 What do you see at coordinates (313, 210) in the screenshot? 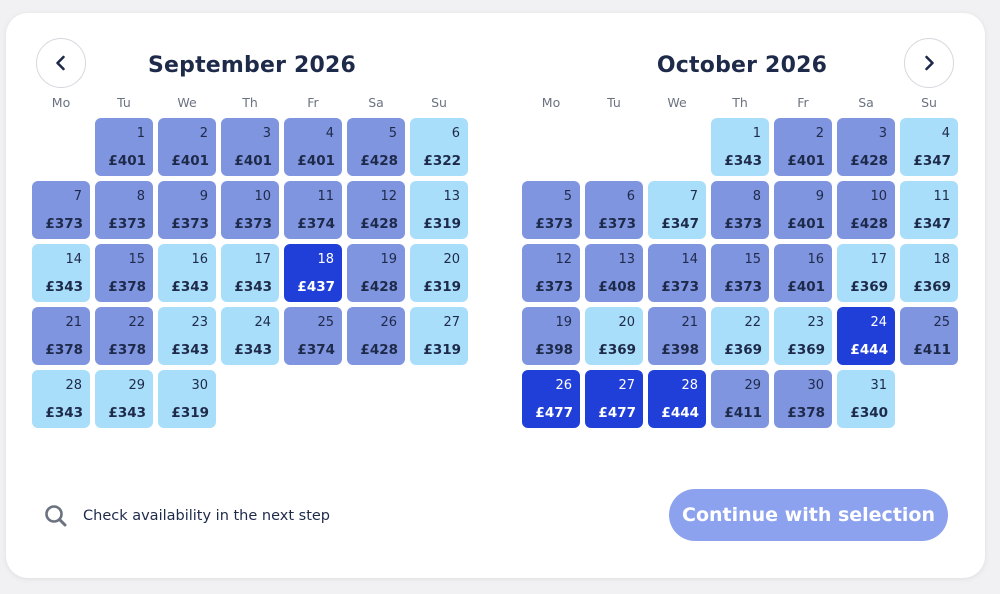
I see `day-cell: 11 £374` at bounding box center [313, 210].